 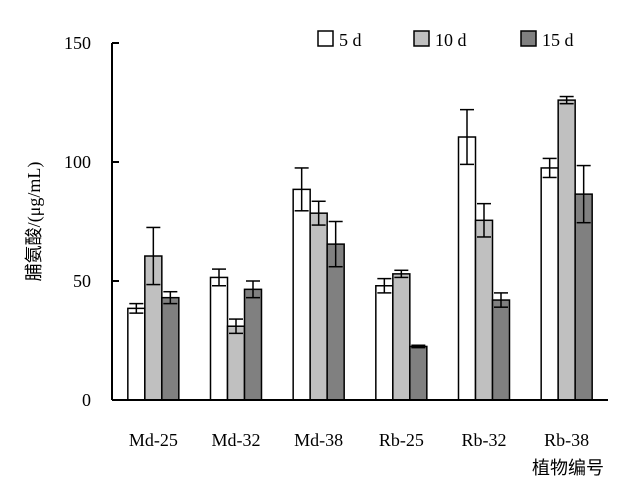 I want to click on y-tick-label: 150, so click(x=77, y=43).